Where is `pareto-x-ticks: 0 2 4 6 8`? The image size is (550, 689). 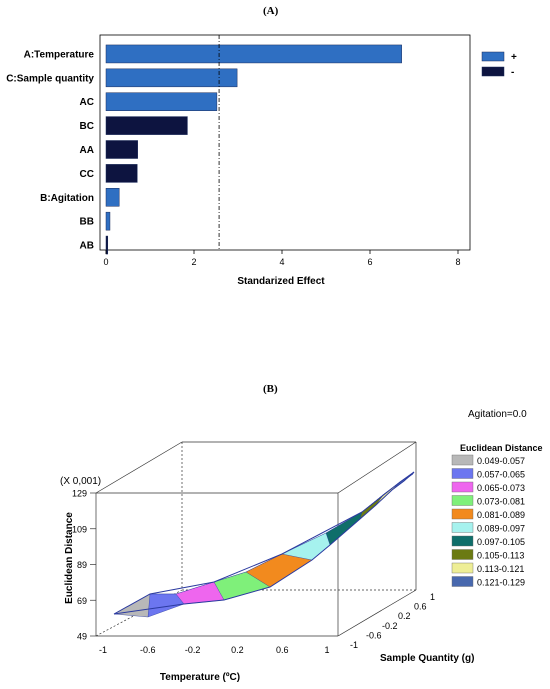
pareto-x-ticks: 0 2 4 6 8 is located at coordinates (282, 258).